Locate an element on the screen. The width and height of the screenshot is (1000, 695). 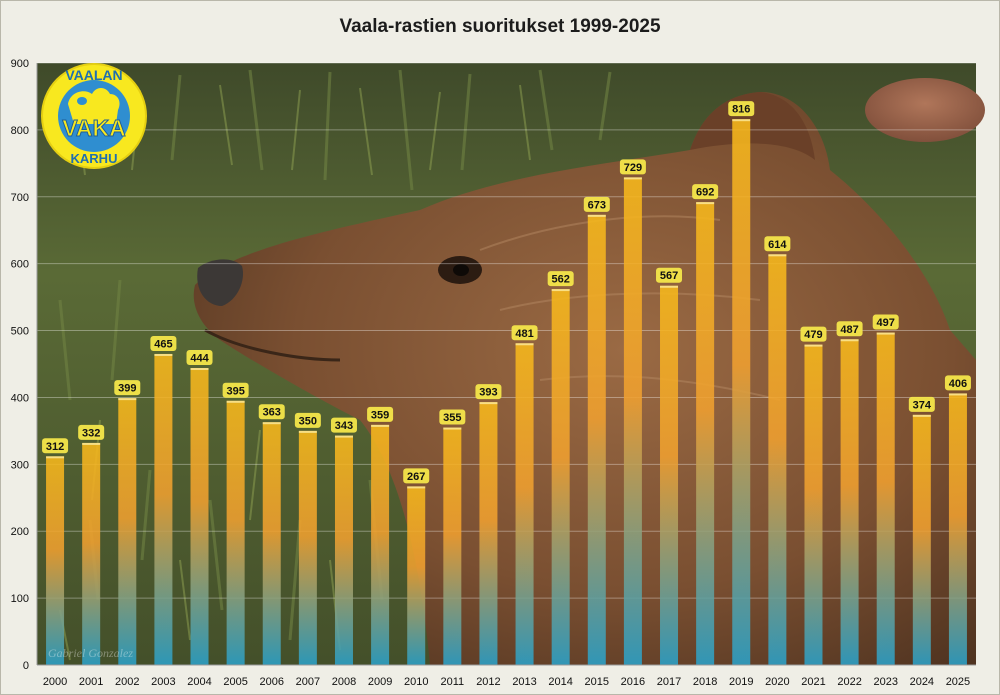
data-label: 406 is located at coordinates (958, 384).